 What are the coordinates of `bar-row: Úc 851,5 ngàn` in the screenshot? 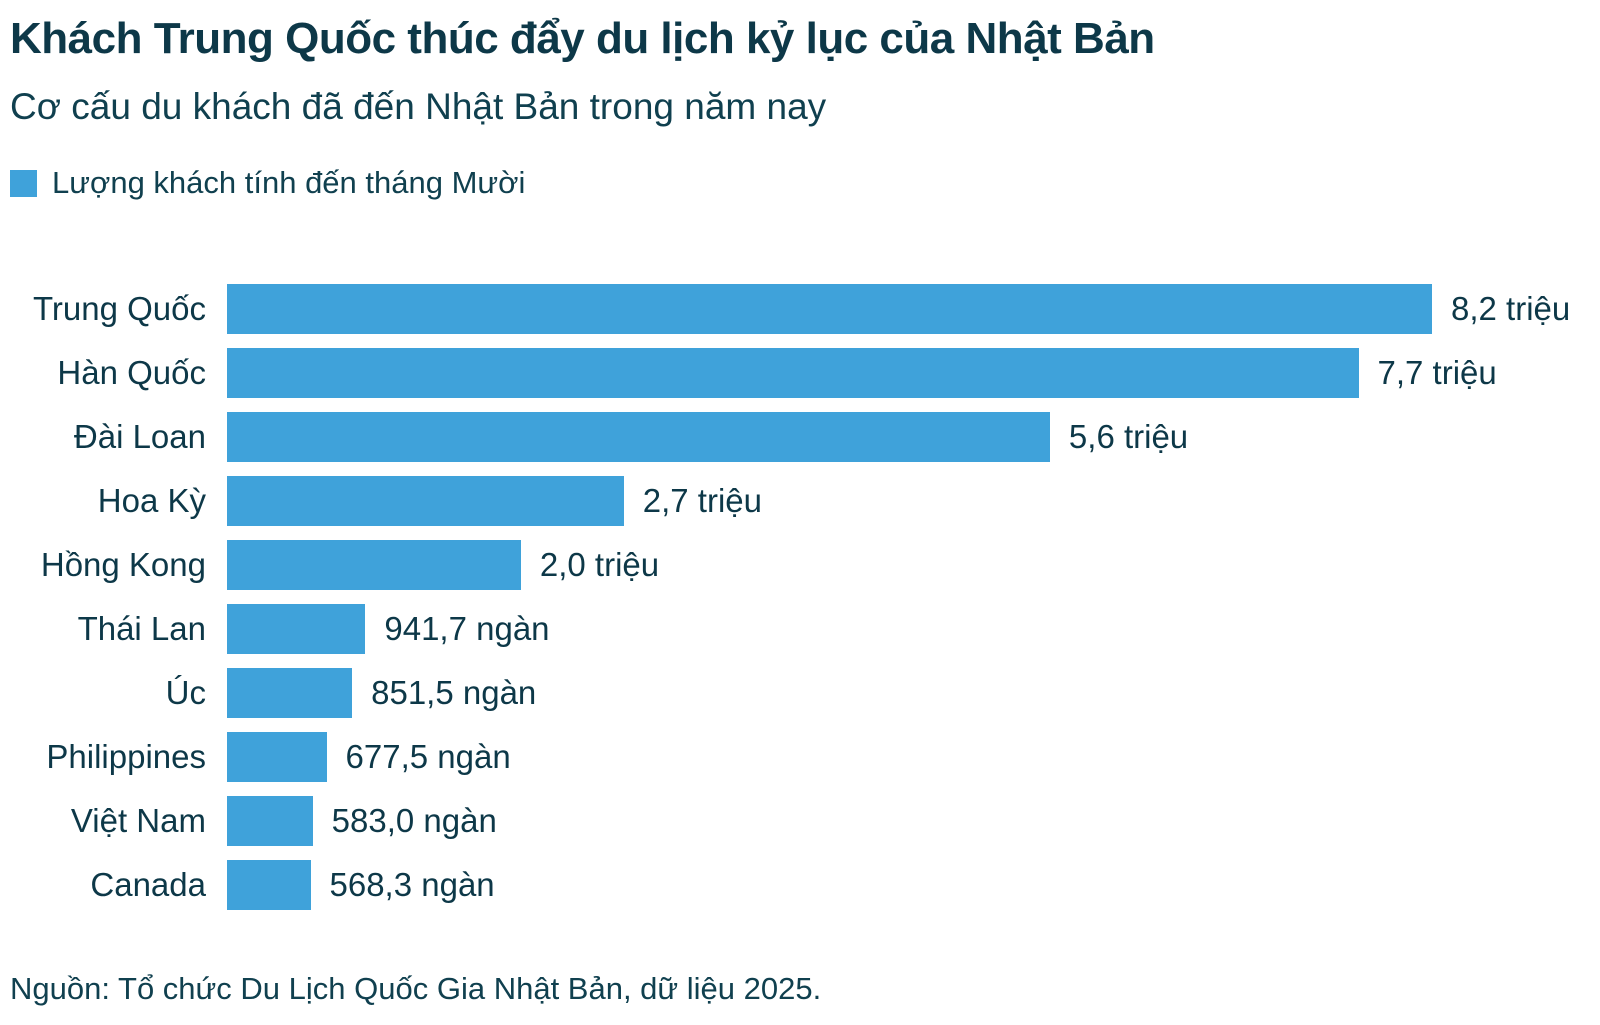 It's located at (800, 693).